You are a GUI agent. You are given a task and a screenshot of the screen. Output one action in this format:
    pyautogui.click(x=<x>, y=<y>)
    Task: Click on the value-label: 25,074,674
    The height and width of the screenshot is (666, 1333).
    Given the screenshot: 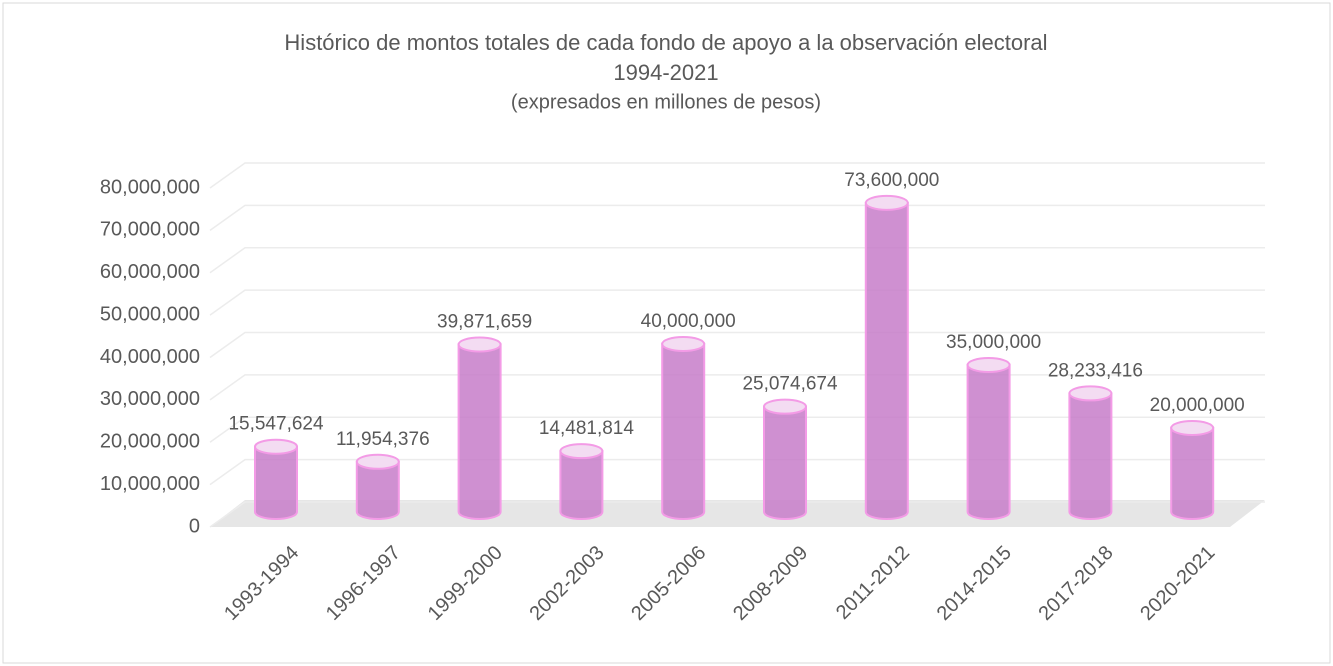 What is the action you would take?
    pyautogui.click(x=790, y=384)
    